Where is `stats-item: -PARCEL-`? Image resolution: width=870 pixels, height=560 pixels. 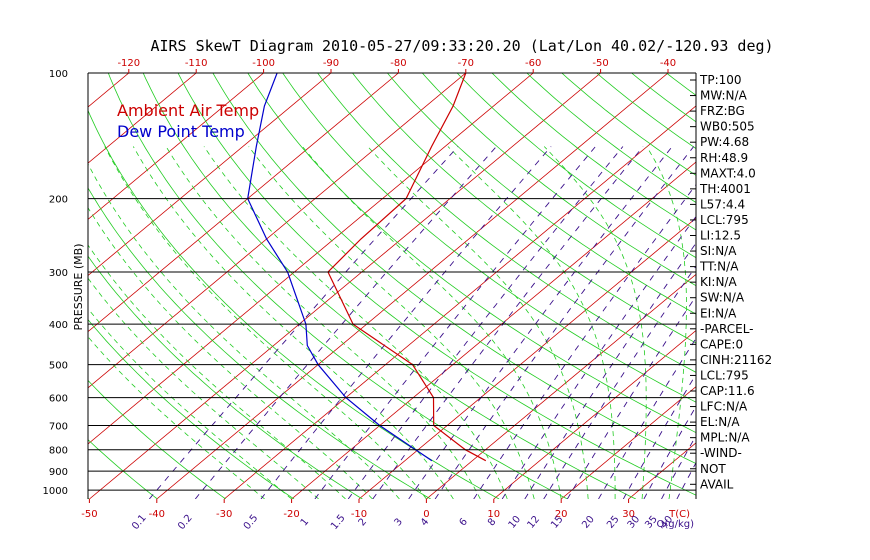
stats-item: -PARCEL- is located at coordinates (727, 329).